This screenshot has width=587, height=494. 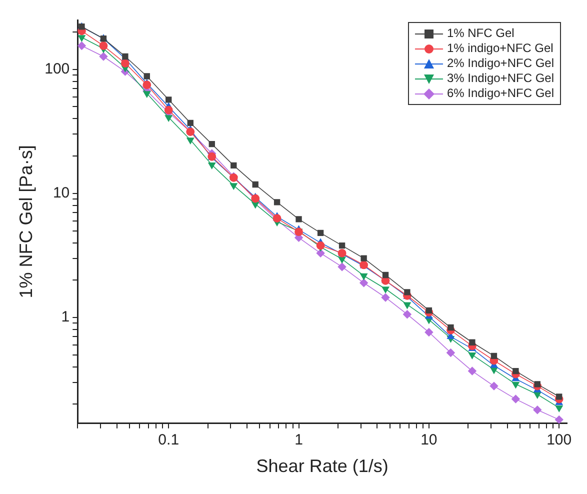 I want to click on legend-label: 6% Indigo+NFC Gel, so click(x=500, y=93).